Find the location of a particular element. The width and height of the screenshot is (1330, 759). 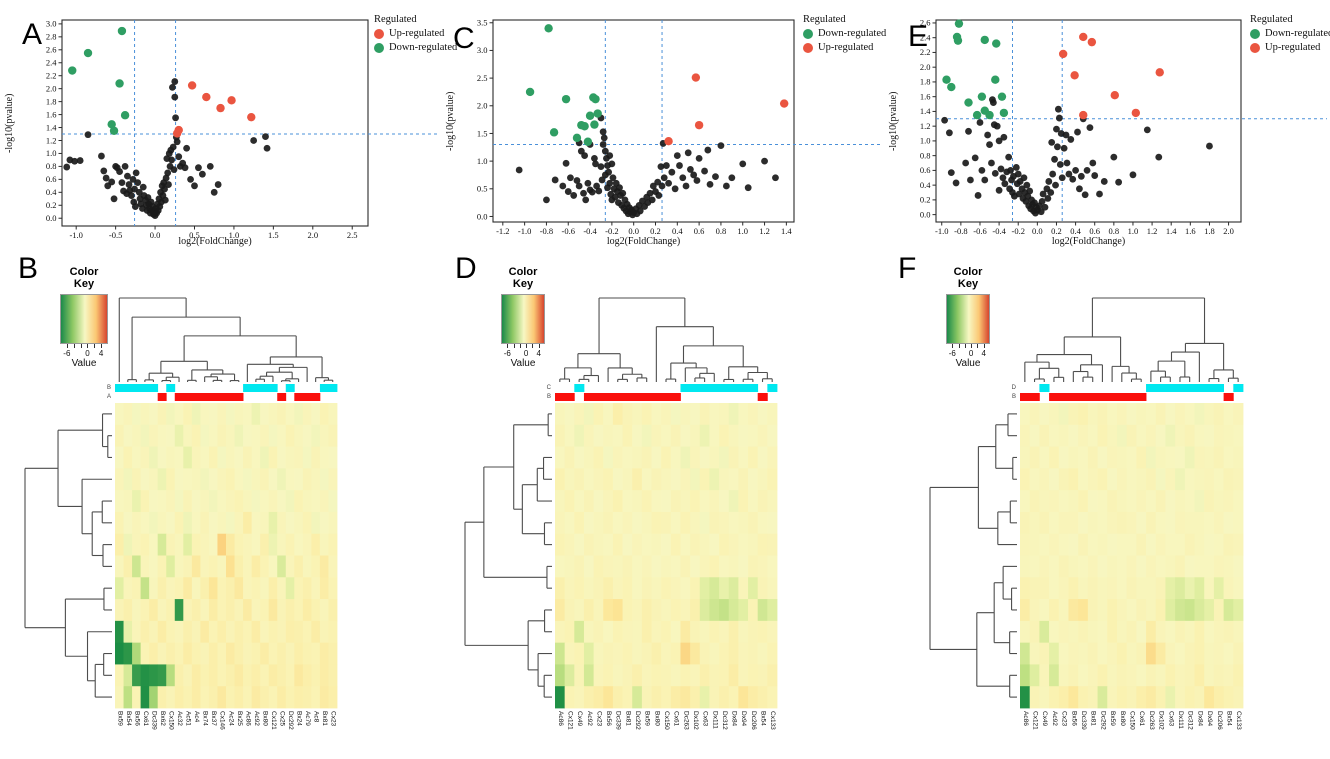

column-label: Bx54 is located at coordinates (128, 718).